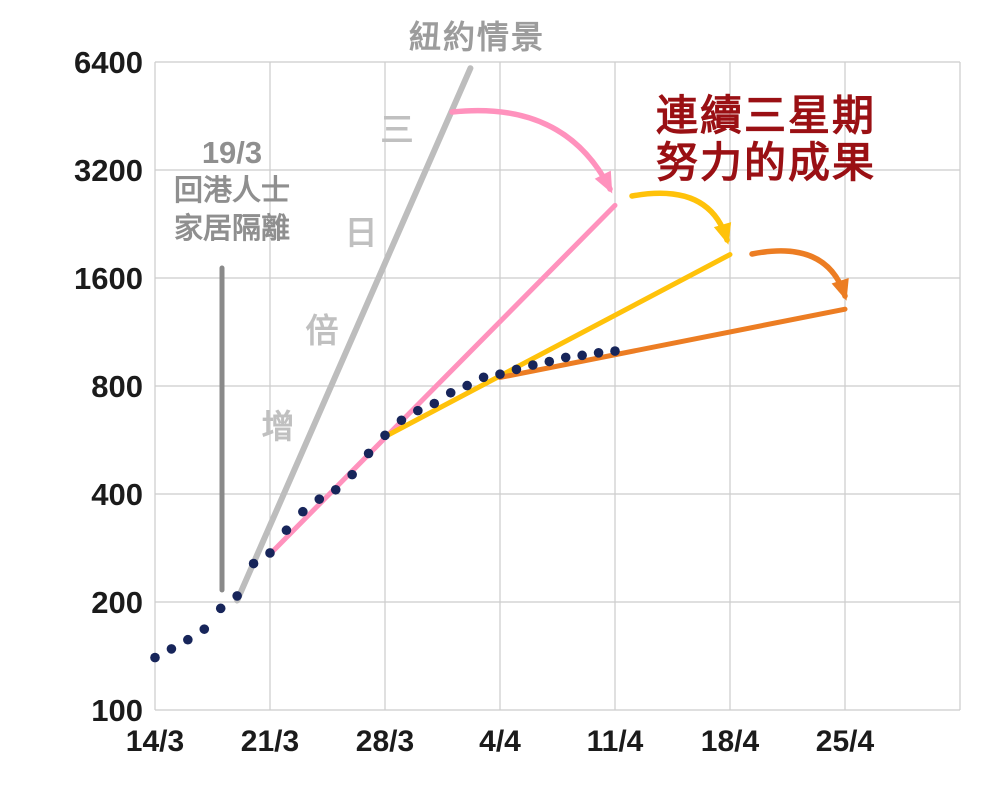 This screenshot has height=804, width=1002. I want to click on week2-arrow, so click(680, 217).